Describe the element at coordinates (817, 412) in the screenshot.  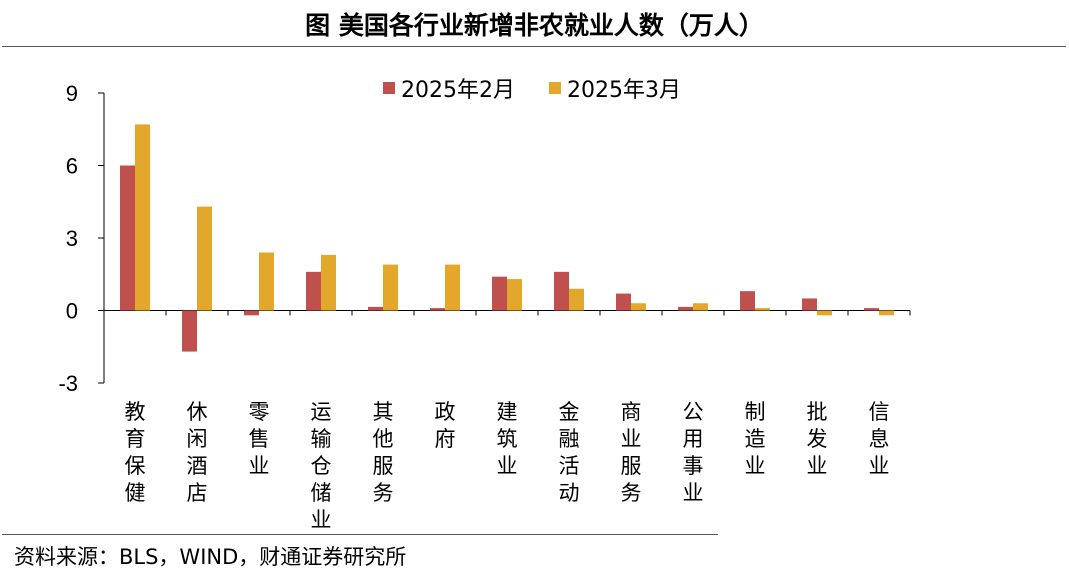
I see `x-category-label-char: 批` at that location.